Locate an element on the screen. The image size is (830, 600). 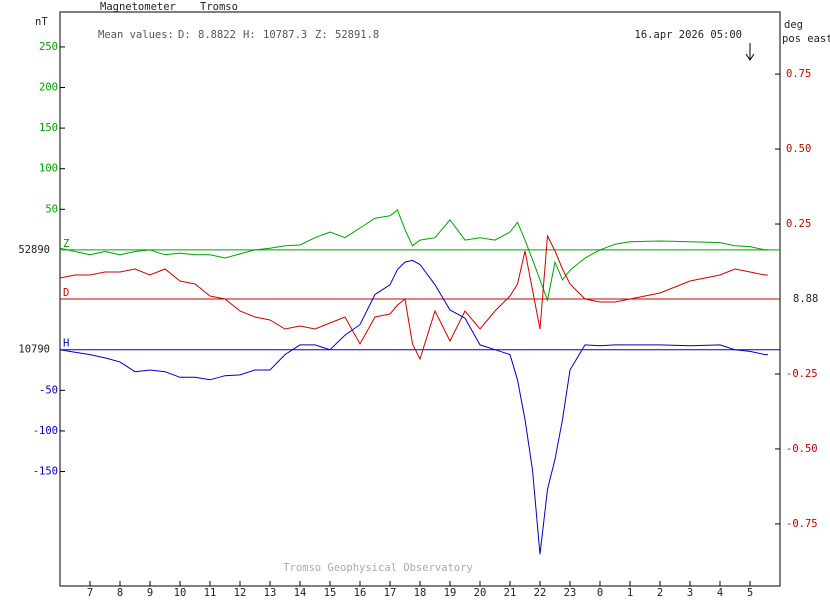
y-tick-label: -100 is located at coordinates (45, 431).